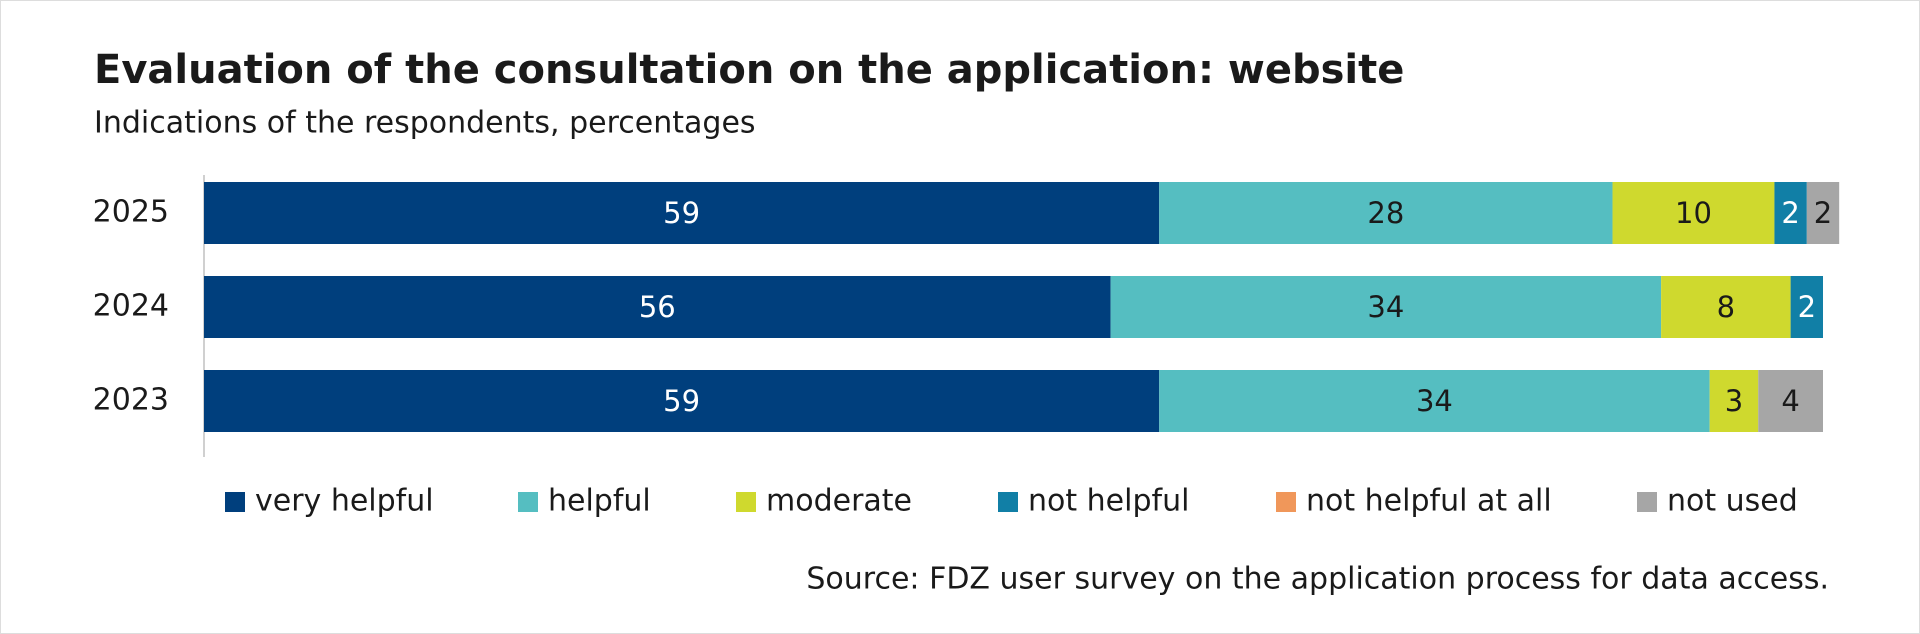  Describe the element at coordinates (1732, 501) in the screenshot. I see `legend-label: not used` at that location.